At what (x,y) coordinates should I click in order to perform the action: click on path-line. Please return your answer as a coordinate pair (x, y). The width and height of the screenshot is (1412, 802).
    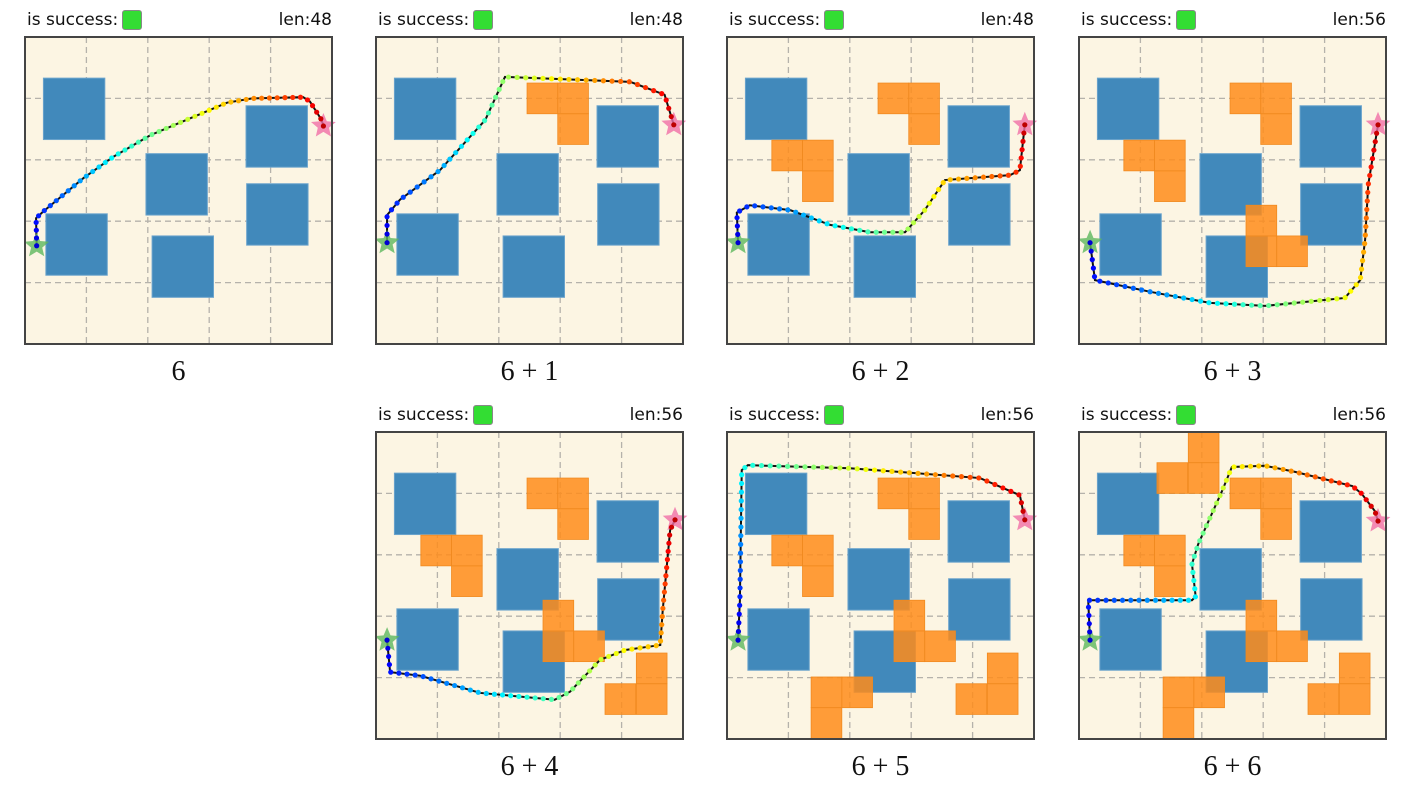
    Looking at the image, I should click on (1233, 552).